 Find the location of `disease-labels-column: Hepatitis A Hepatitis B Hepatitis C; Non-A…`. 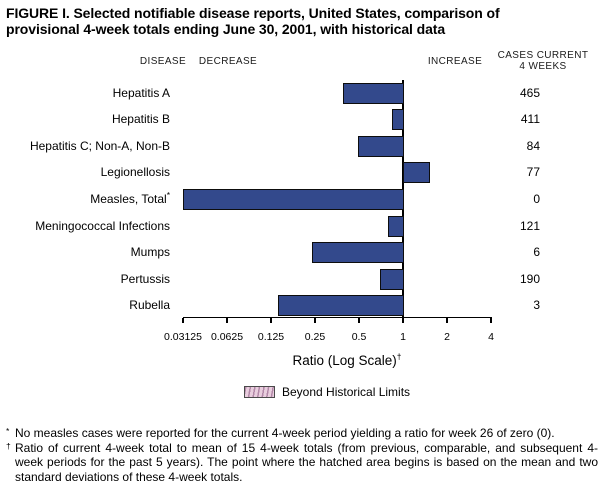

disease-labels-column: Hepatitis A Hepatitis B Hepatitis C; Non-A… is located at coordinates (85, 200).